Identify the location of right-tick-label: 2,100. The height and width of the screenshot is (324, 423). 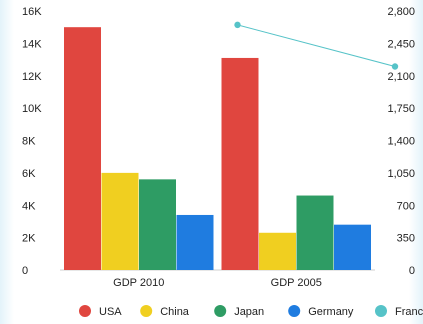
(401, 77).